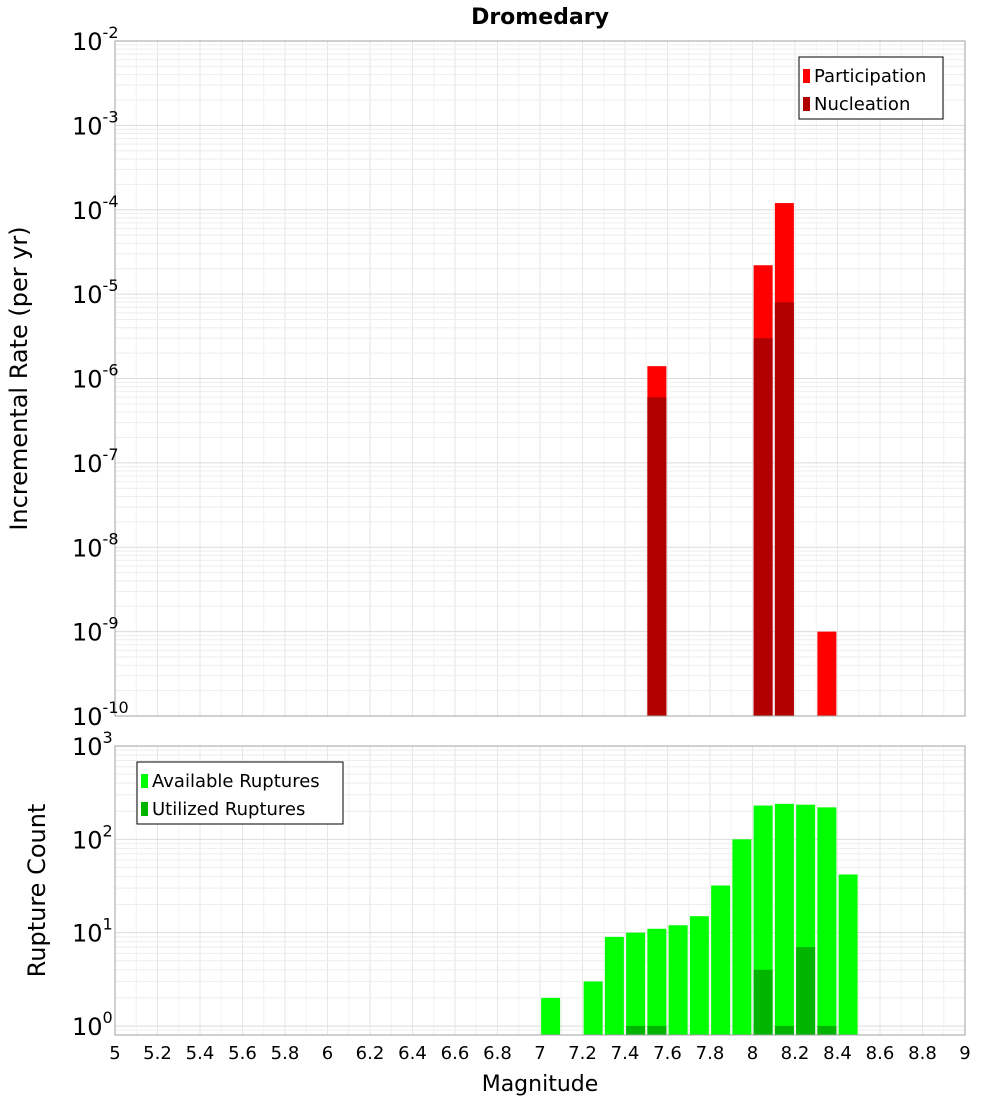  I want to click on x-tick-label: 7, so click(539, 1053).